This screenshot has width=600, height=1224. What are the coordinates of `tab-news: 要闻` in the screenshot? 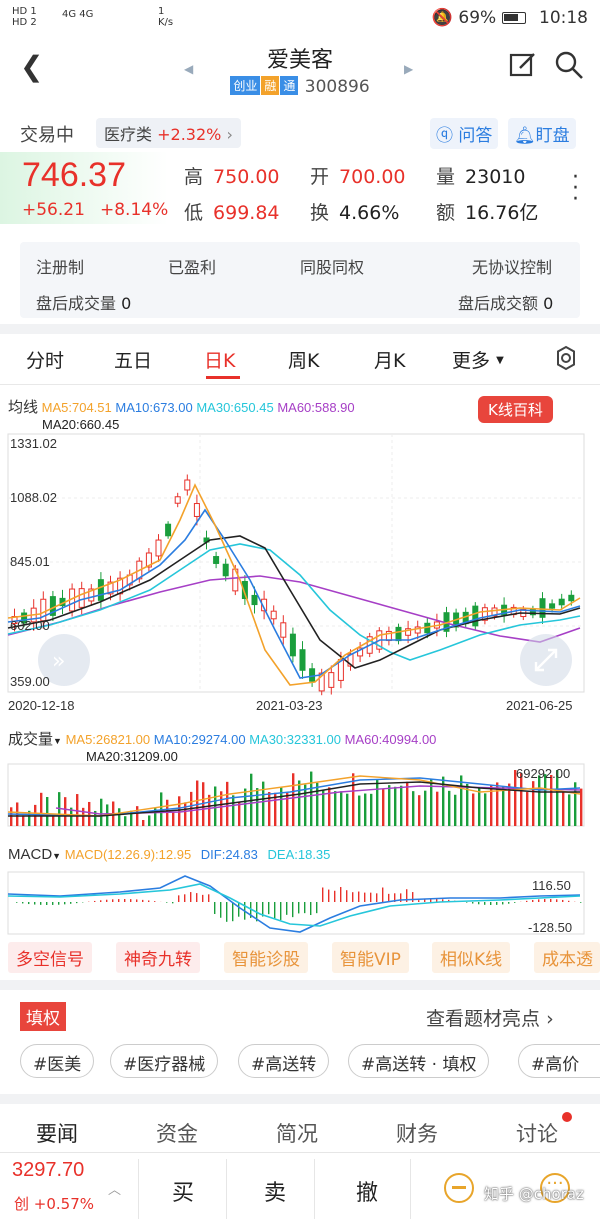 It's located at (57, 1134).